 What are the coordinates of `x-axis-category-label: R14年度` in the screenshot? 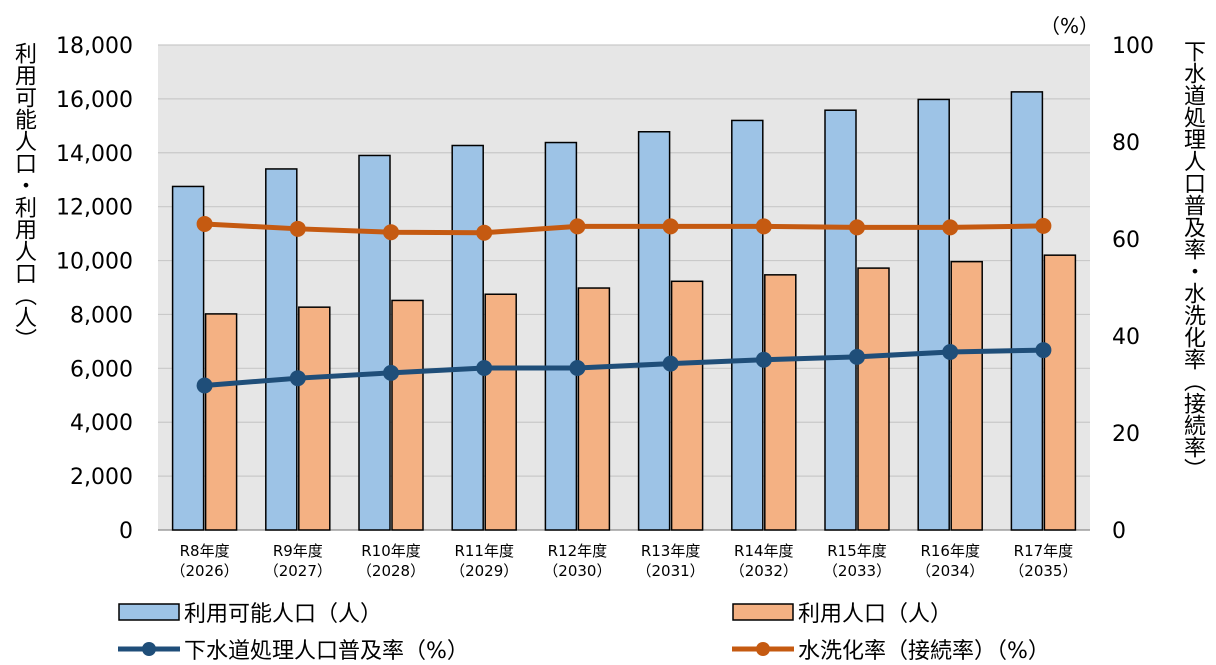 It's located at (764, 551).